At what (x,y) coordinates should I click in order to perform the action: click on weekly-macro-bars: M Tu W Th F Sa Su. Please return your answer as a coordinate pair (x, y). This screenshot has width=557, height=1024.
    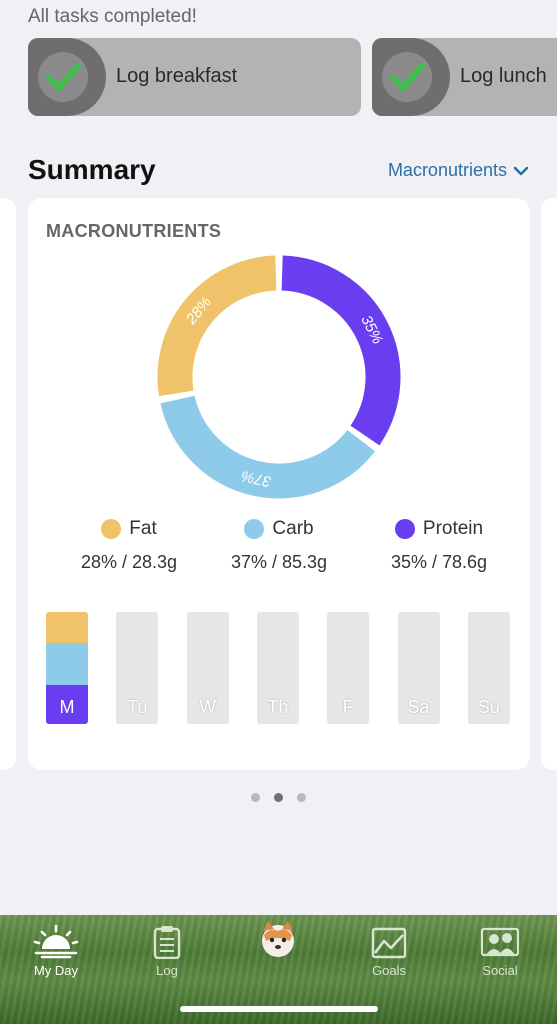
    Looking at the image, I should click on (279, 668).